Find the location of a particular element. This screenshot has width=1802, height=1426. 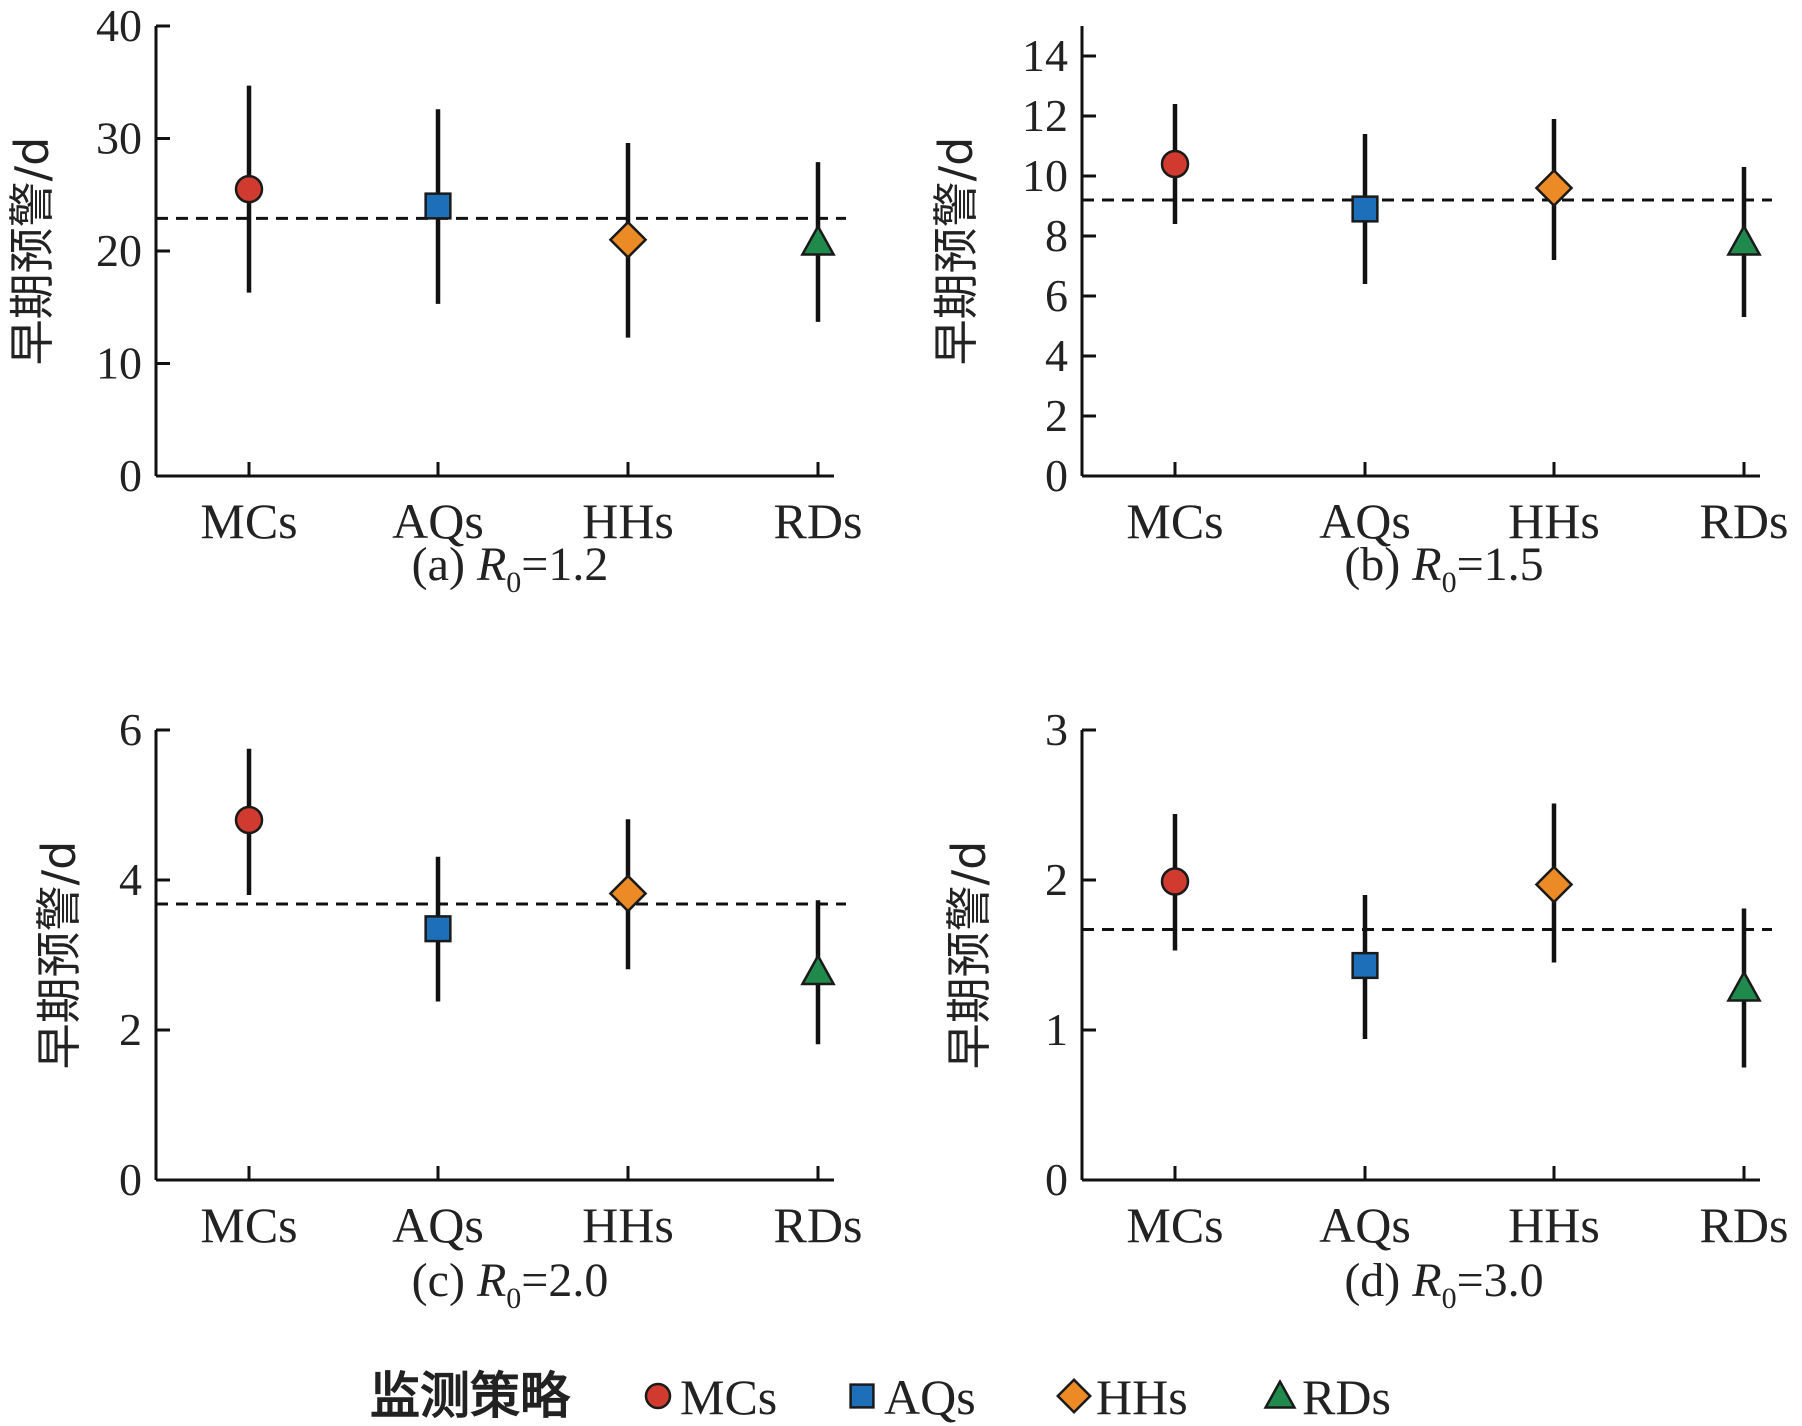

panel-caption: (c) R0=2.0 is located at coordinates (510, 1284).